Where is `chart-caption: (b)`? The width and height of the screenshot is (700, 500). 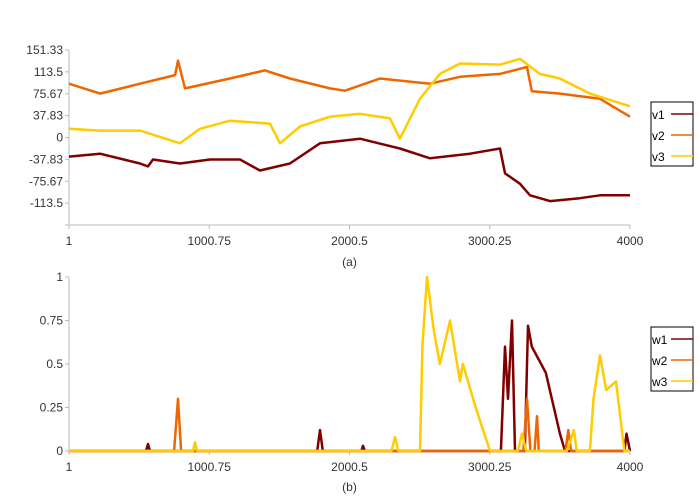 chart-caption: (b) is located at coordinates (349, 487).